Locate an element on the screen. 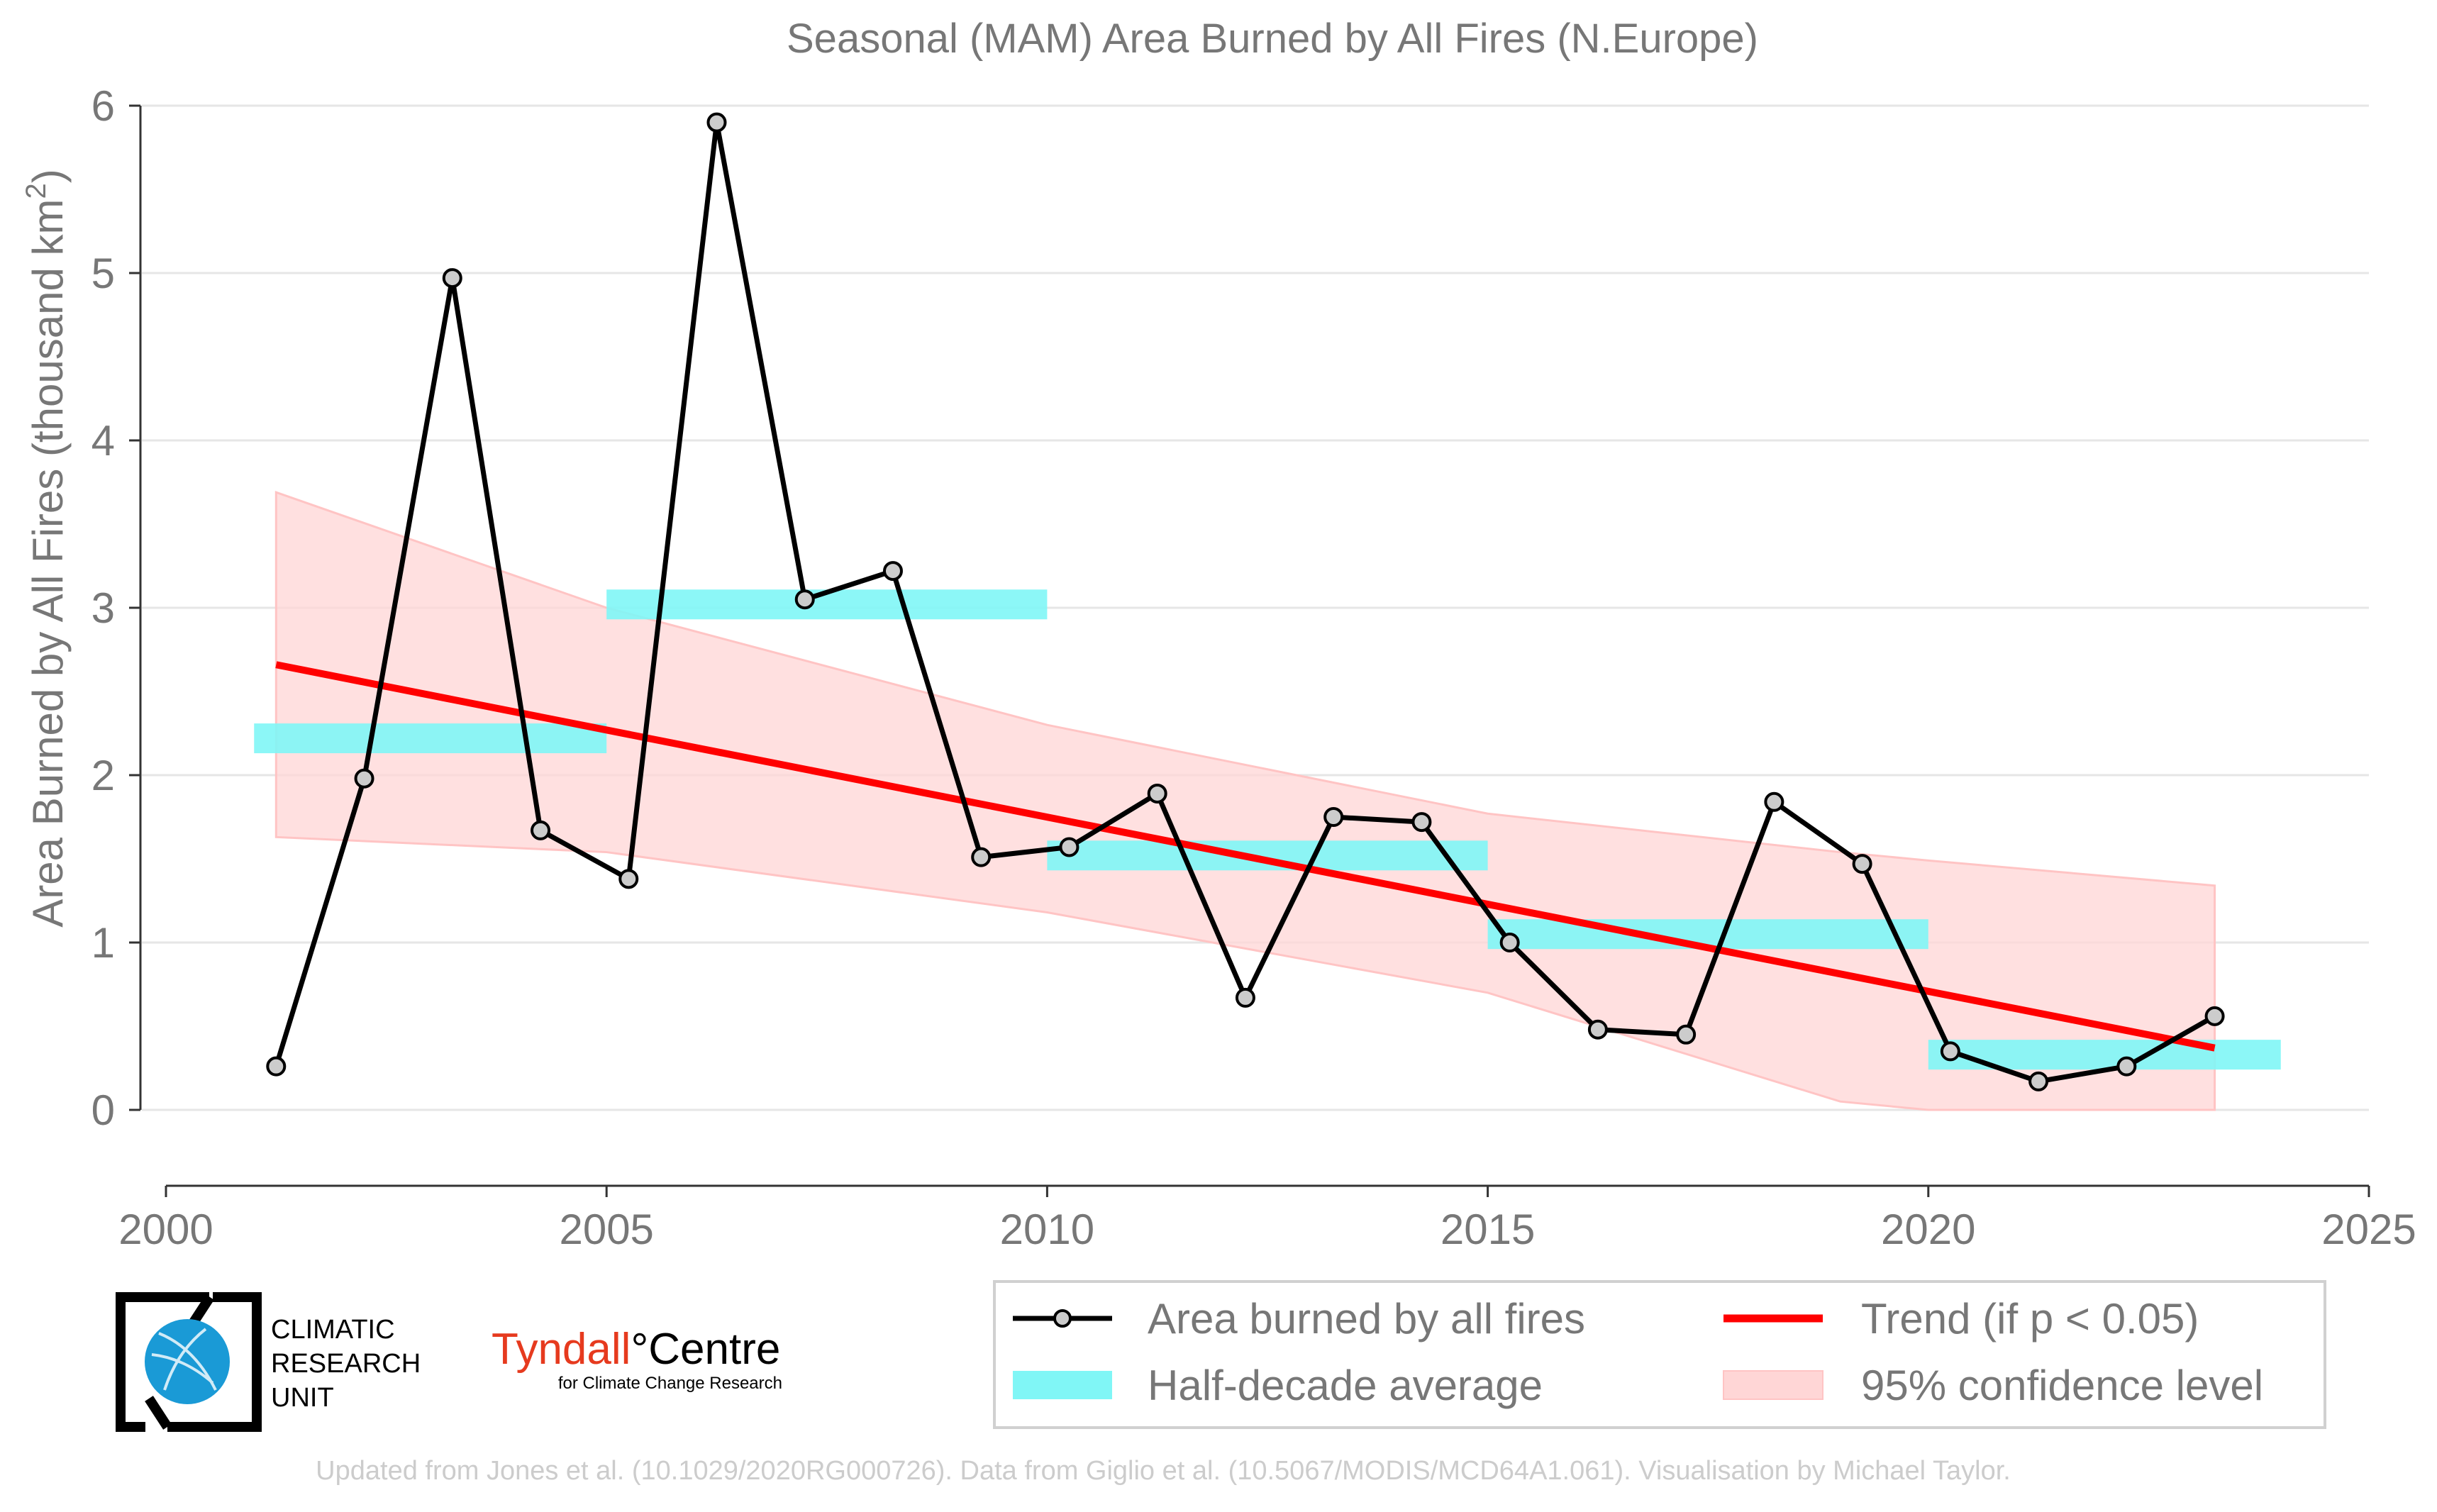 The image size is (2437, 1512). tyndall-centre-word: Centre is located at coordinates (714, 1349).